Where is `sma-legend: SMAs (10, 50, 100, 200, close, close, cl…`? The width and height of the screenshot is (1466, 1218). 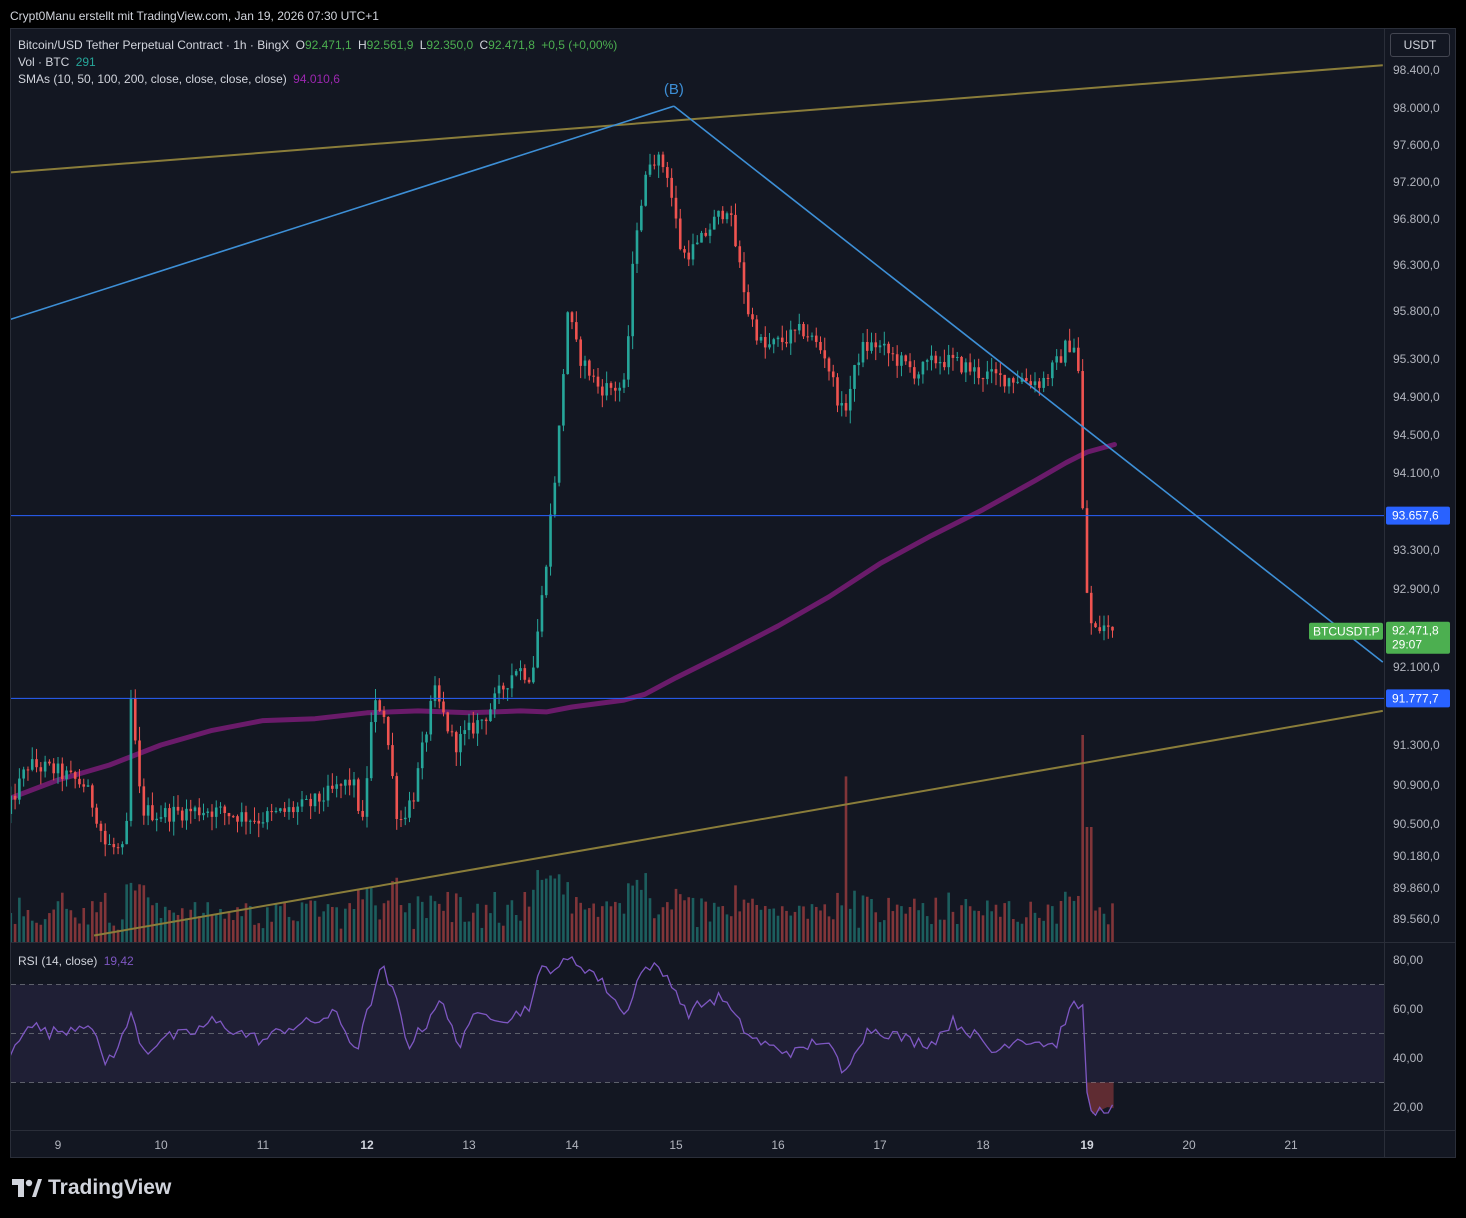 sma-legend: SMAs (10, 50, 100, 200, close, close, cl… is located at coordinates (180, 79).